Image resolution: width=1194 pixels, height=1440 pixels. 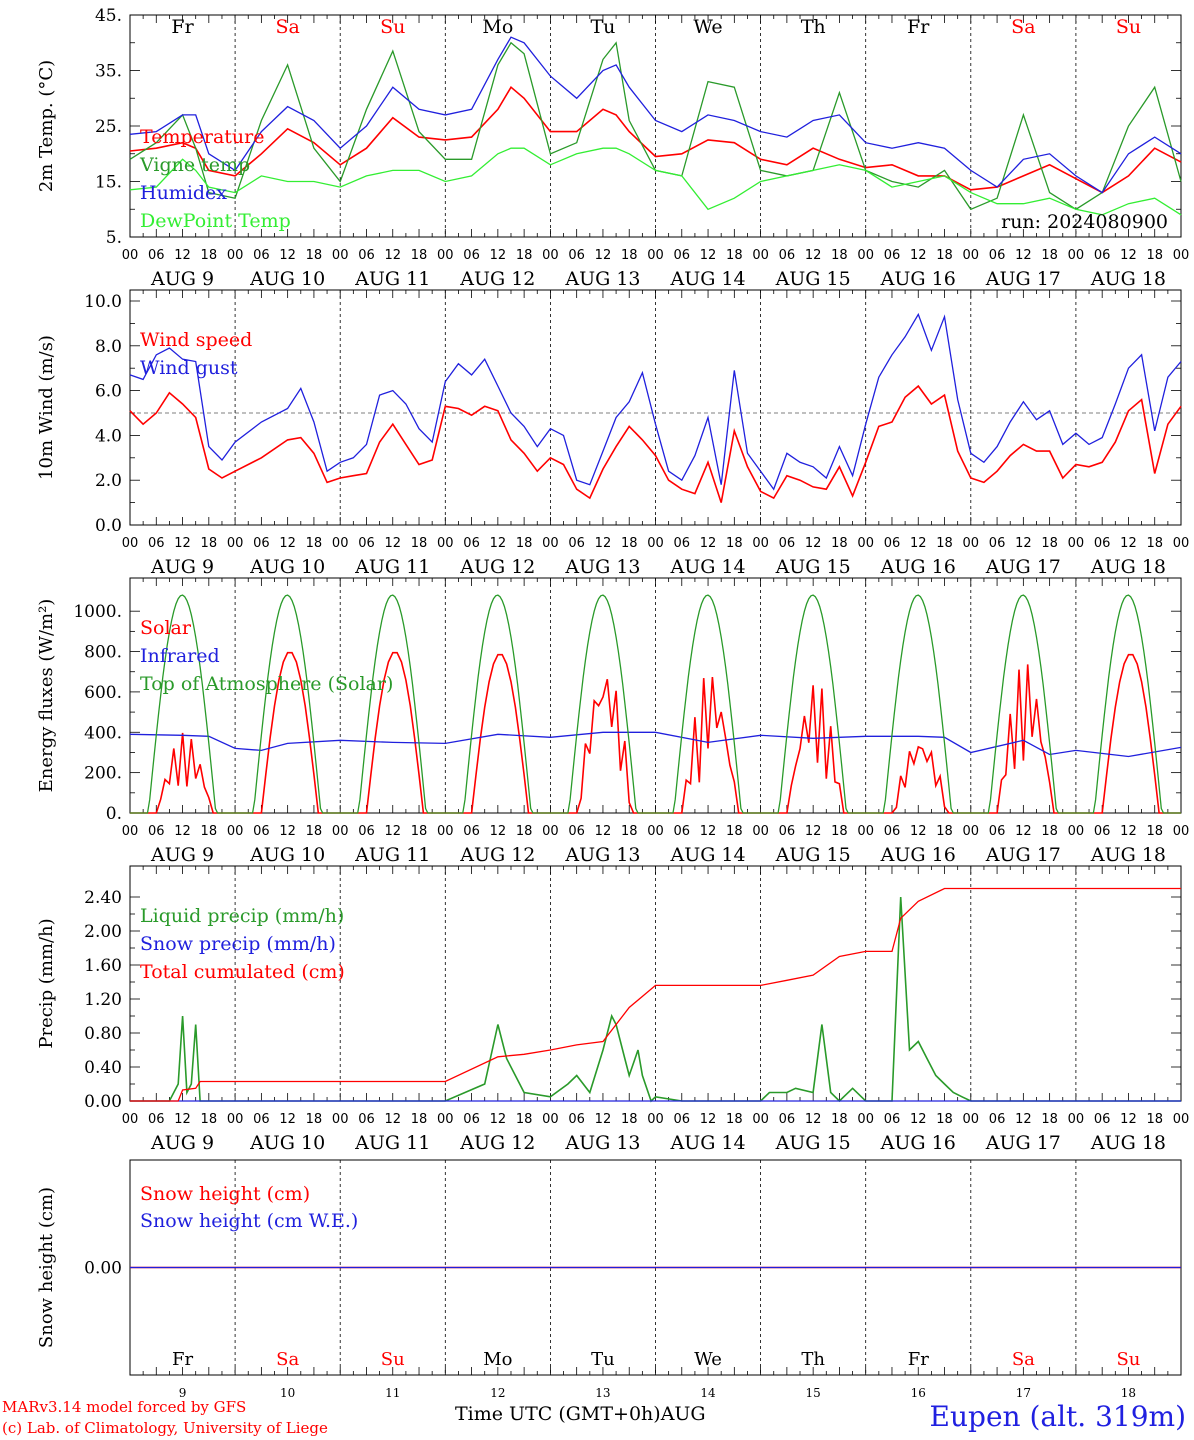 I want to click on date-number: 16, so click(x=918, y=1393).